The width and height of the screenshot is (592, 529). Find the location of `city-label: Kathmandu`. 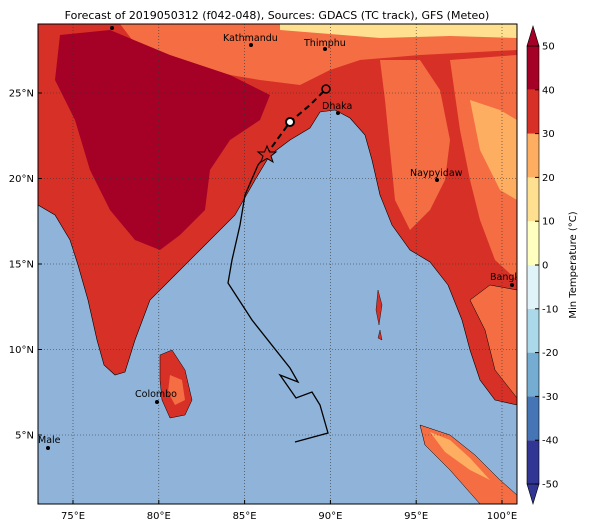

city-label: Kathmandu is located at coordinates (250, 38).